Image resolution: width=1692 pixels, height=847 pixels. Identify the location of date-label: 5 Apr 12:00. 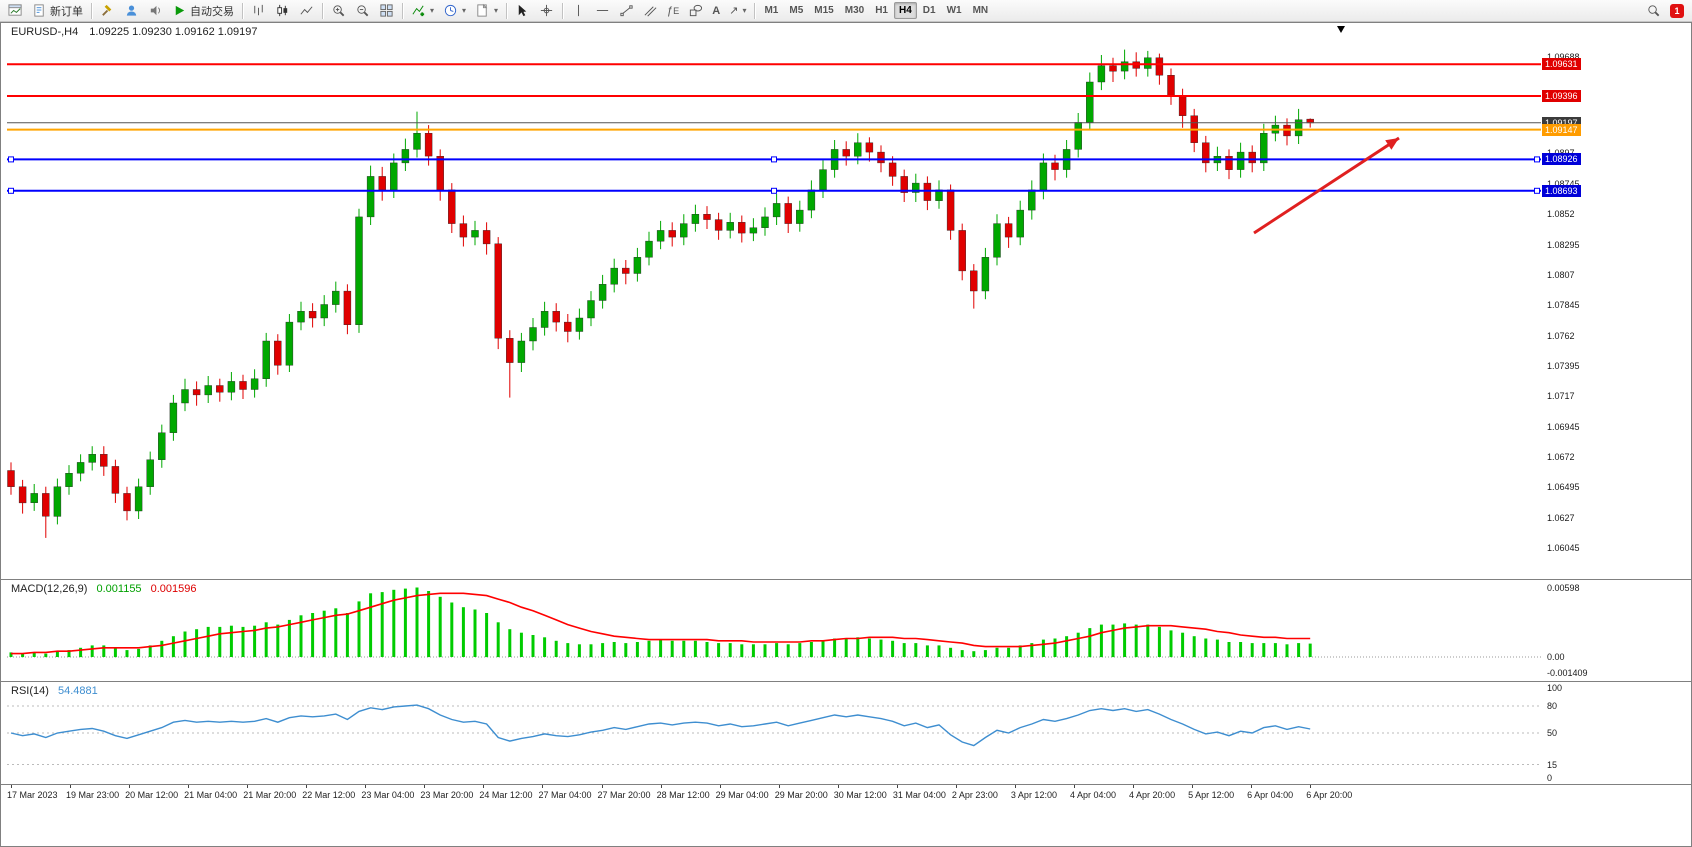
(1211, 795).